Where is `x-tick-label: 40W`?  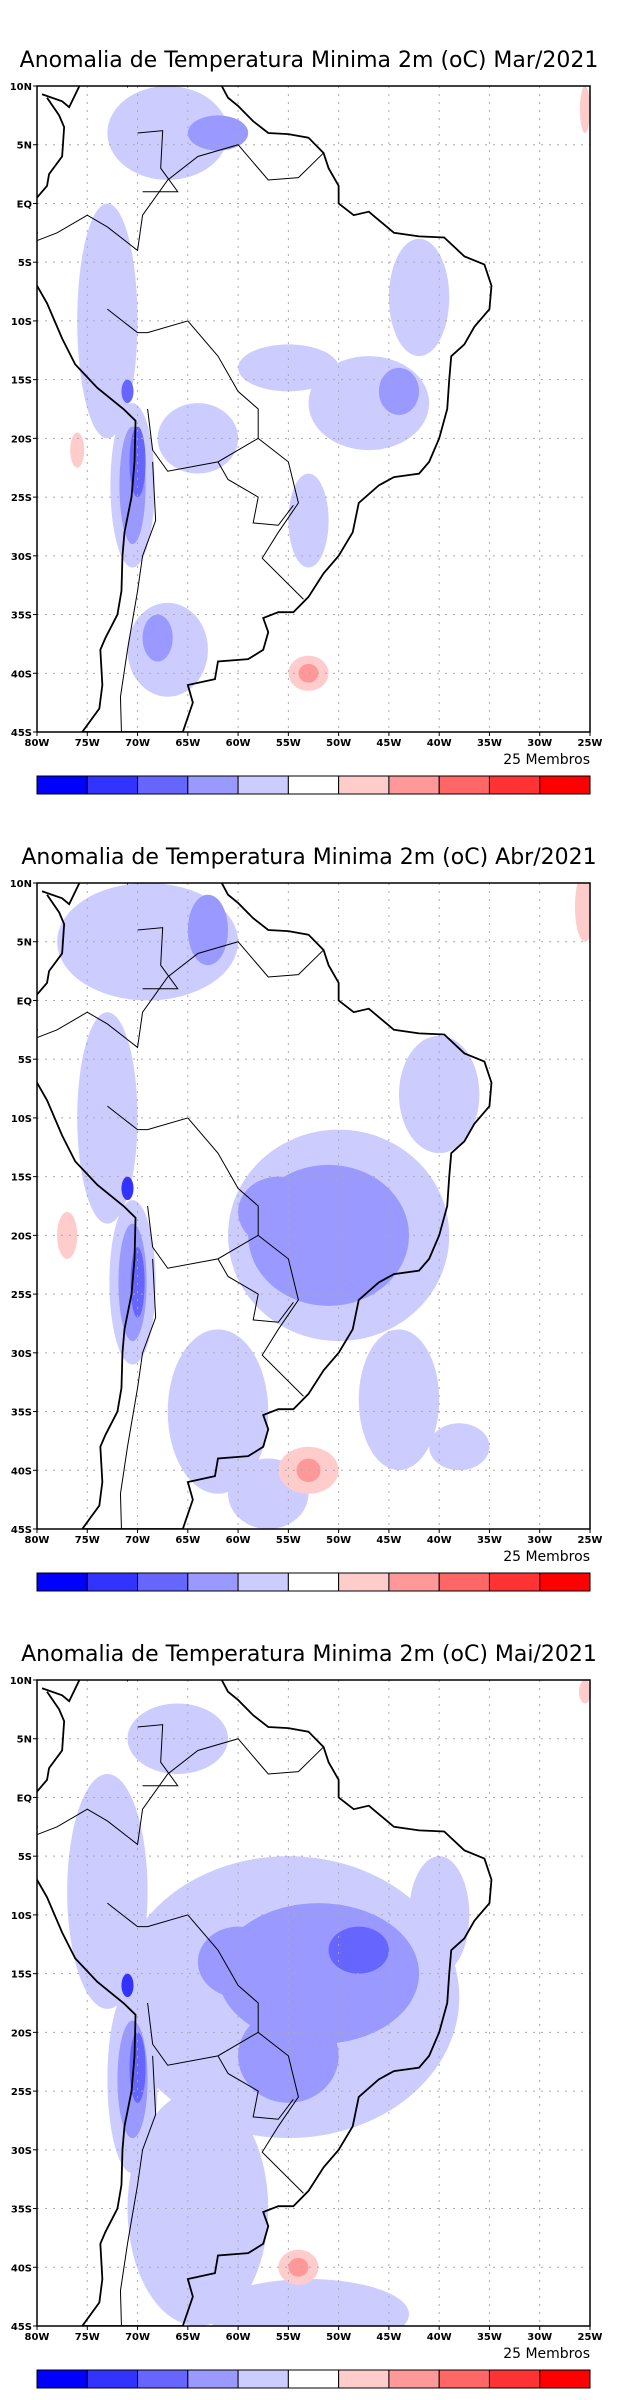 x-tick-label: 40W is located at coordinates (439, 2337).